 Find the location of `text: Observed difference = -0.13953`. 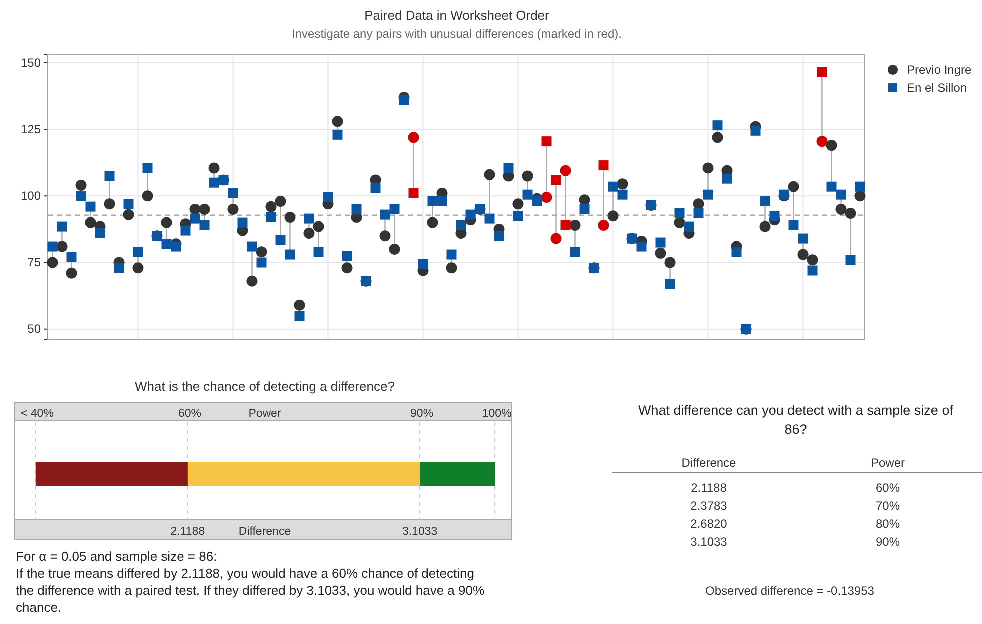

text: Observed difference = -0.13953 is located at coordinates (790, 591).